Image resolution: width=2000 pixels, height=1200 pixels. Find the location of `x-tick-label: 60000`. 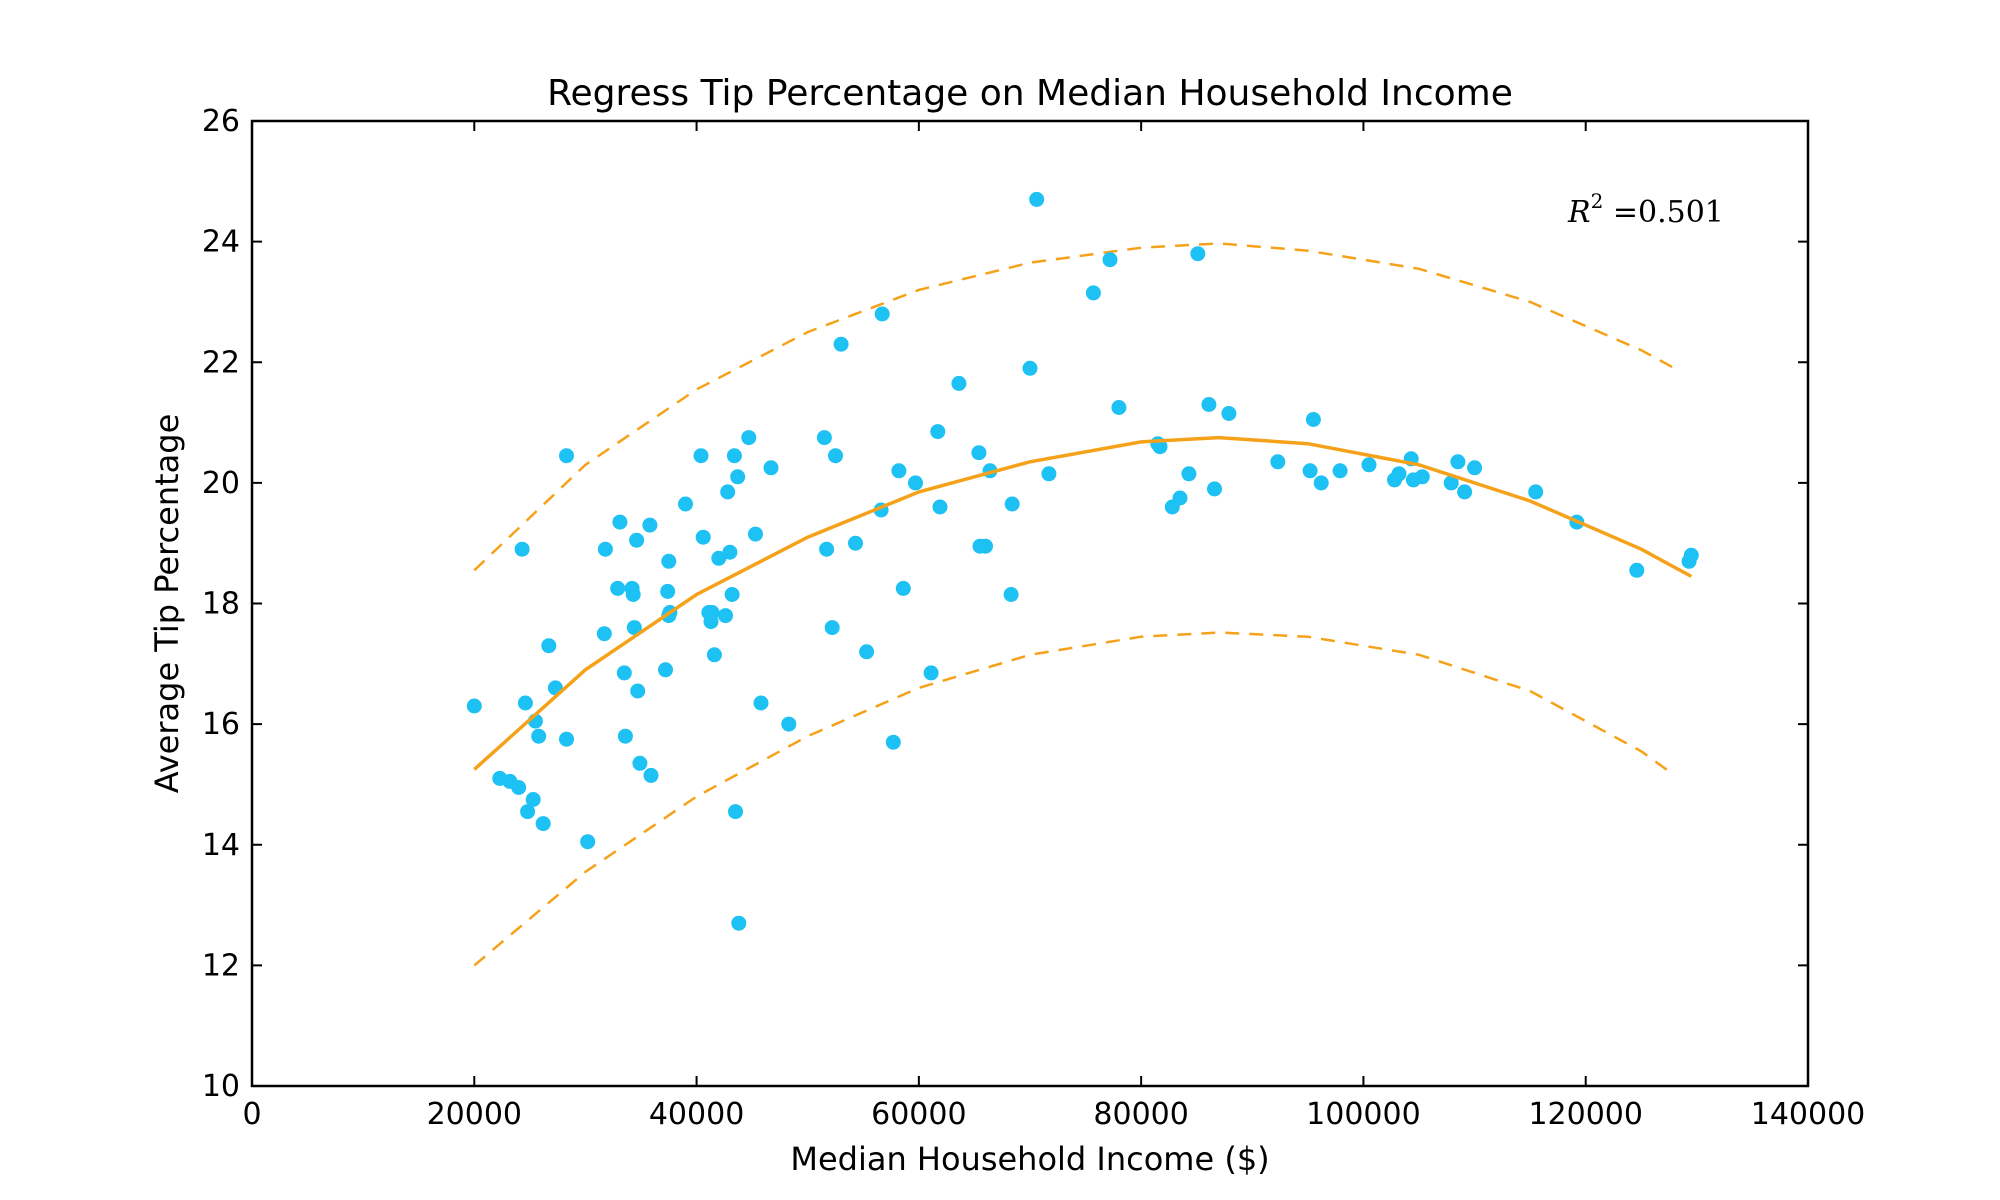

x-tick-label: 60000 is located at coordinates (918, 1114).